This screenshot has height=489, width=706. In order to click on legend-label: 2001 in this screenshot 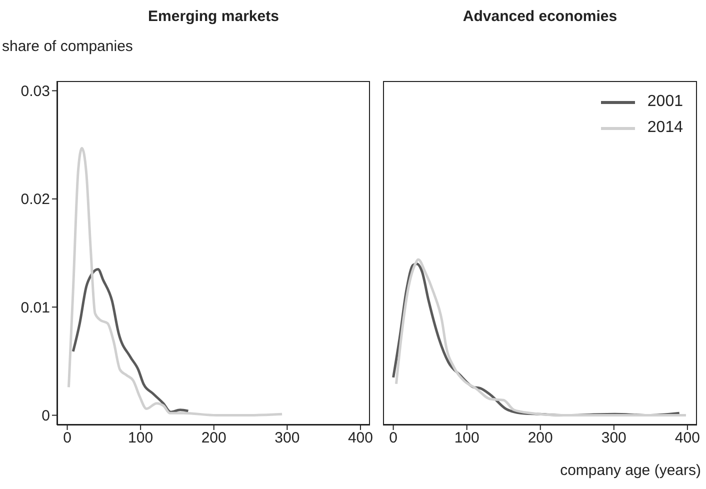, I will do `click(665, 102)`.